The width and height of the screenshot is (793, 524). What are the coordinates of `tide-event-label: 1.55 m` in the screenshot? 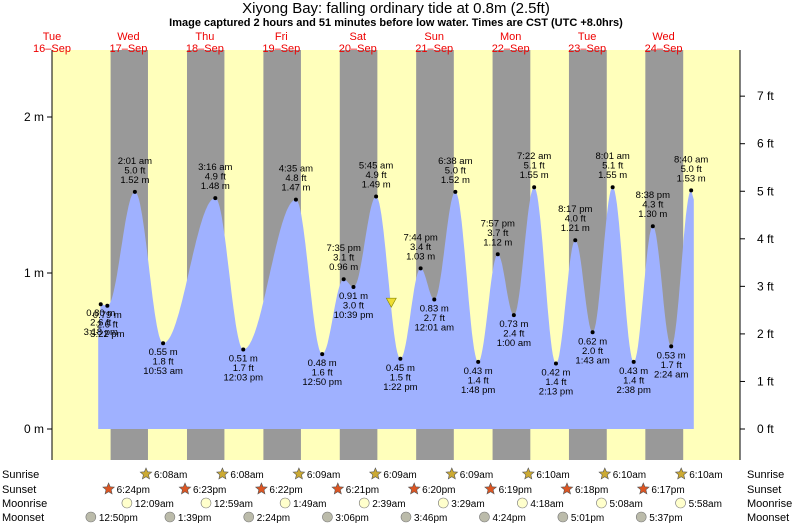 It's located at (534, 175).